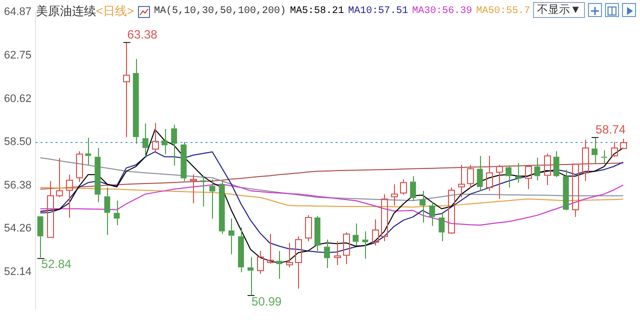 Image resolution: width=640 pixels, height=320 pixels. I want to click on y-tick-label: 54.26, so click(18, 228).